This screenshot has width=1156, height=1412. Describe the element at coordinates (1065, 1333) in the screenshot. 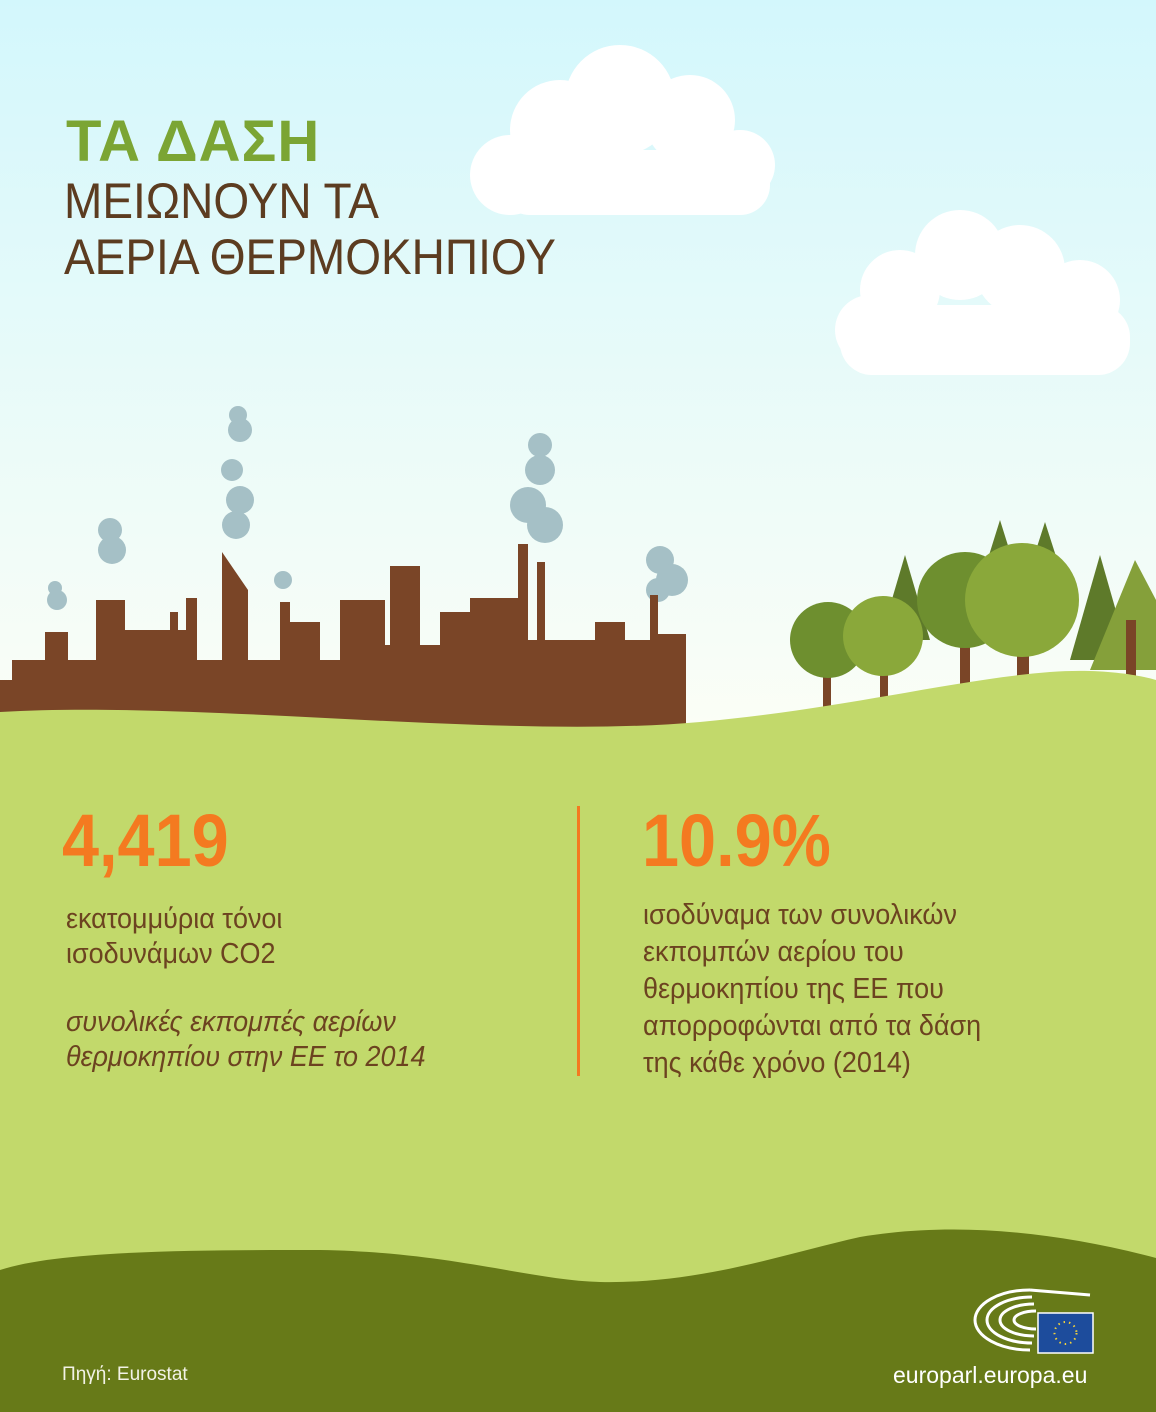

I see `eu-flag-icon` at that location.